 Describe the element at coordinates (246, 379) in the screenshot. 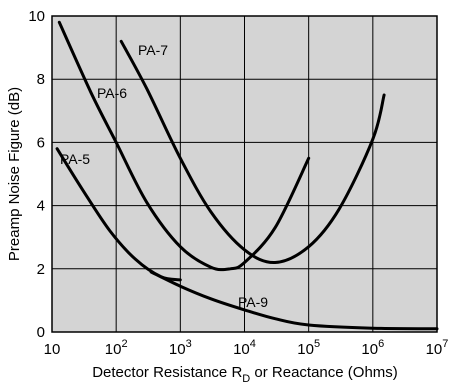

I see `x-axis-label-subscript: D` at that location.